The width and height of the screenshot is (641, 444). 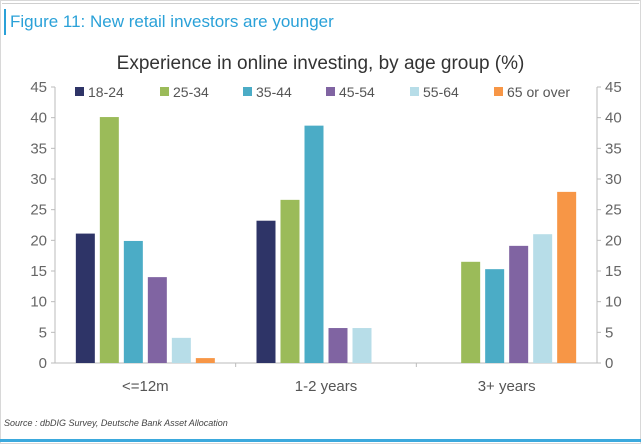 What do you see at coordinates (38, 148) in the screenshot?
I see `y-tick-label-left: 35` at bounding box center [38, 148].